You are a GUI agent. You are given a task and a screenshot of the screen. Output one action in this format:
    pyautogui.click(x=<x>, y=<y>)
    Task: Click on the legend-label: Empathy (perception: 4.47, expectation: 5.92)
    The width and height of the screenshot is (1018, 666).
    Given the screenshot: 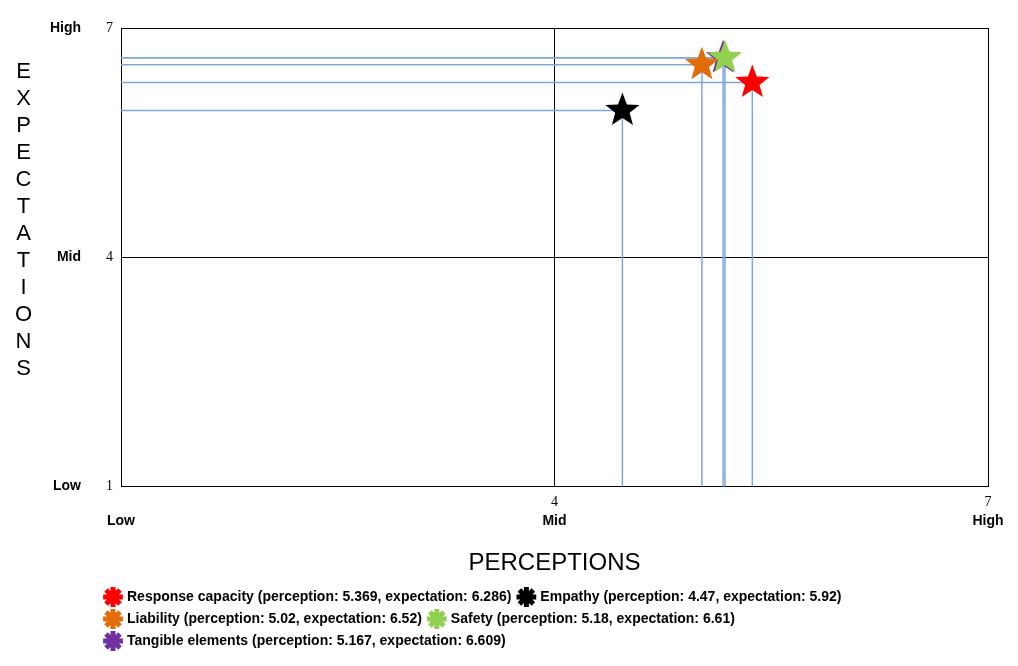 What is the action you would take?
    pyautogui.click(x=691, y=595)
    